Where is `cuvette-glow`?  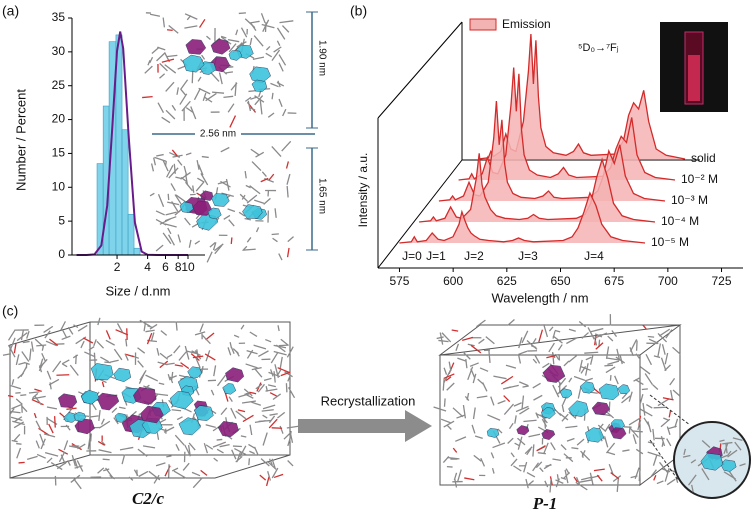
cuvette-glow is located at coordinates (694, 78).